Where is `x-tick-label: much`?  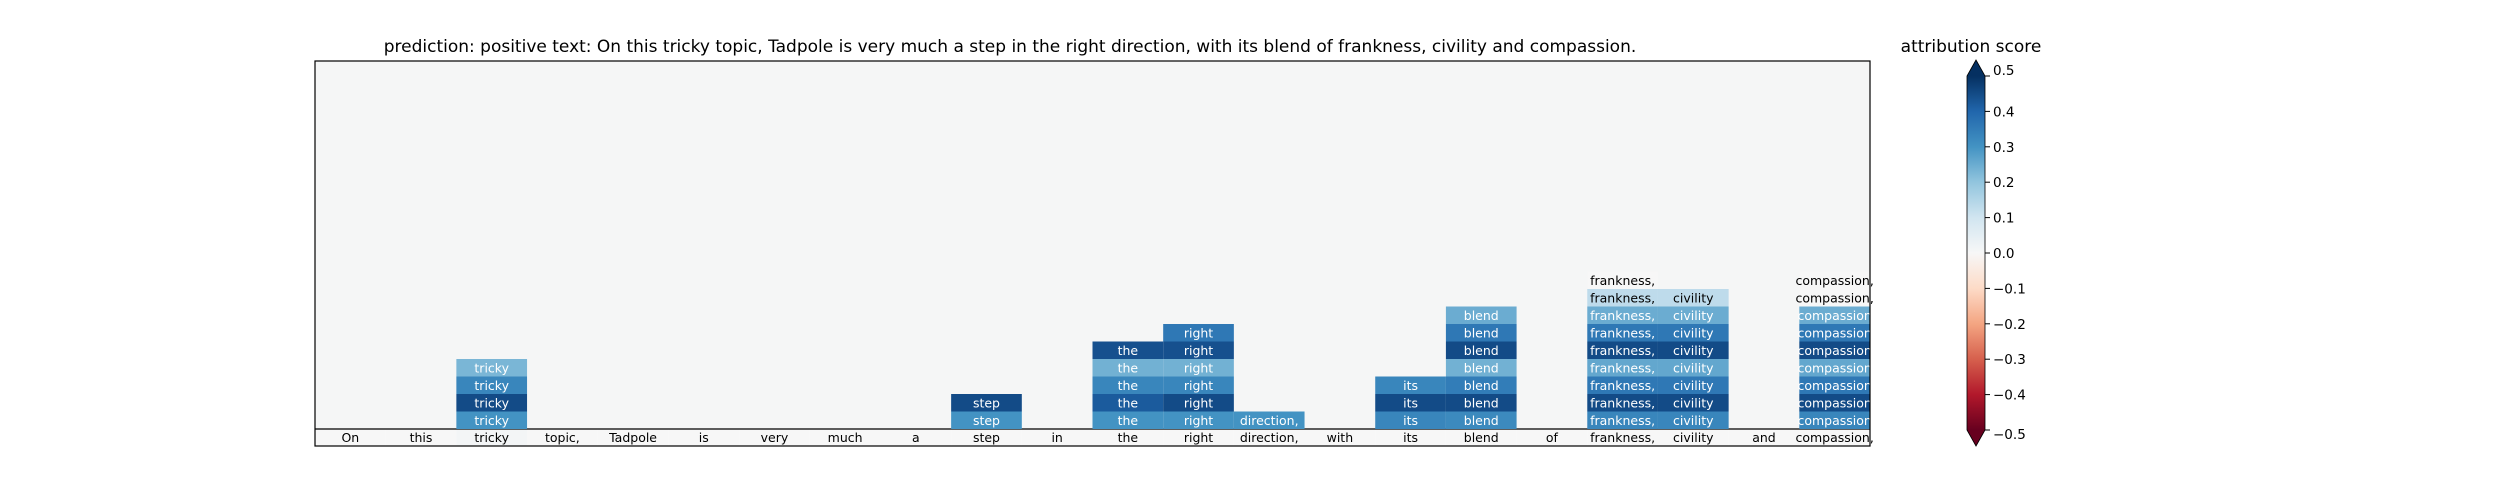 x-tick-label: much is located at coordinates (845, 437).